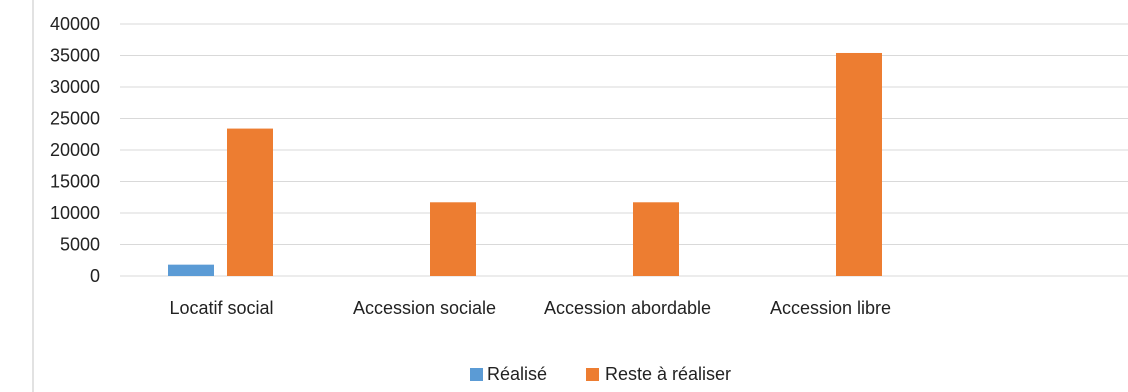  What do you see at coordinates (830, 308) in the screenshot?
I see `x-tick-label-3: Accession libre` at bounding box center [830, 308].